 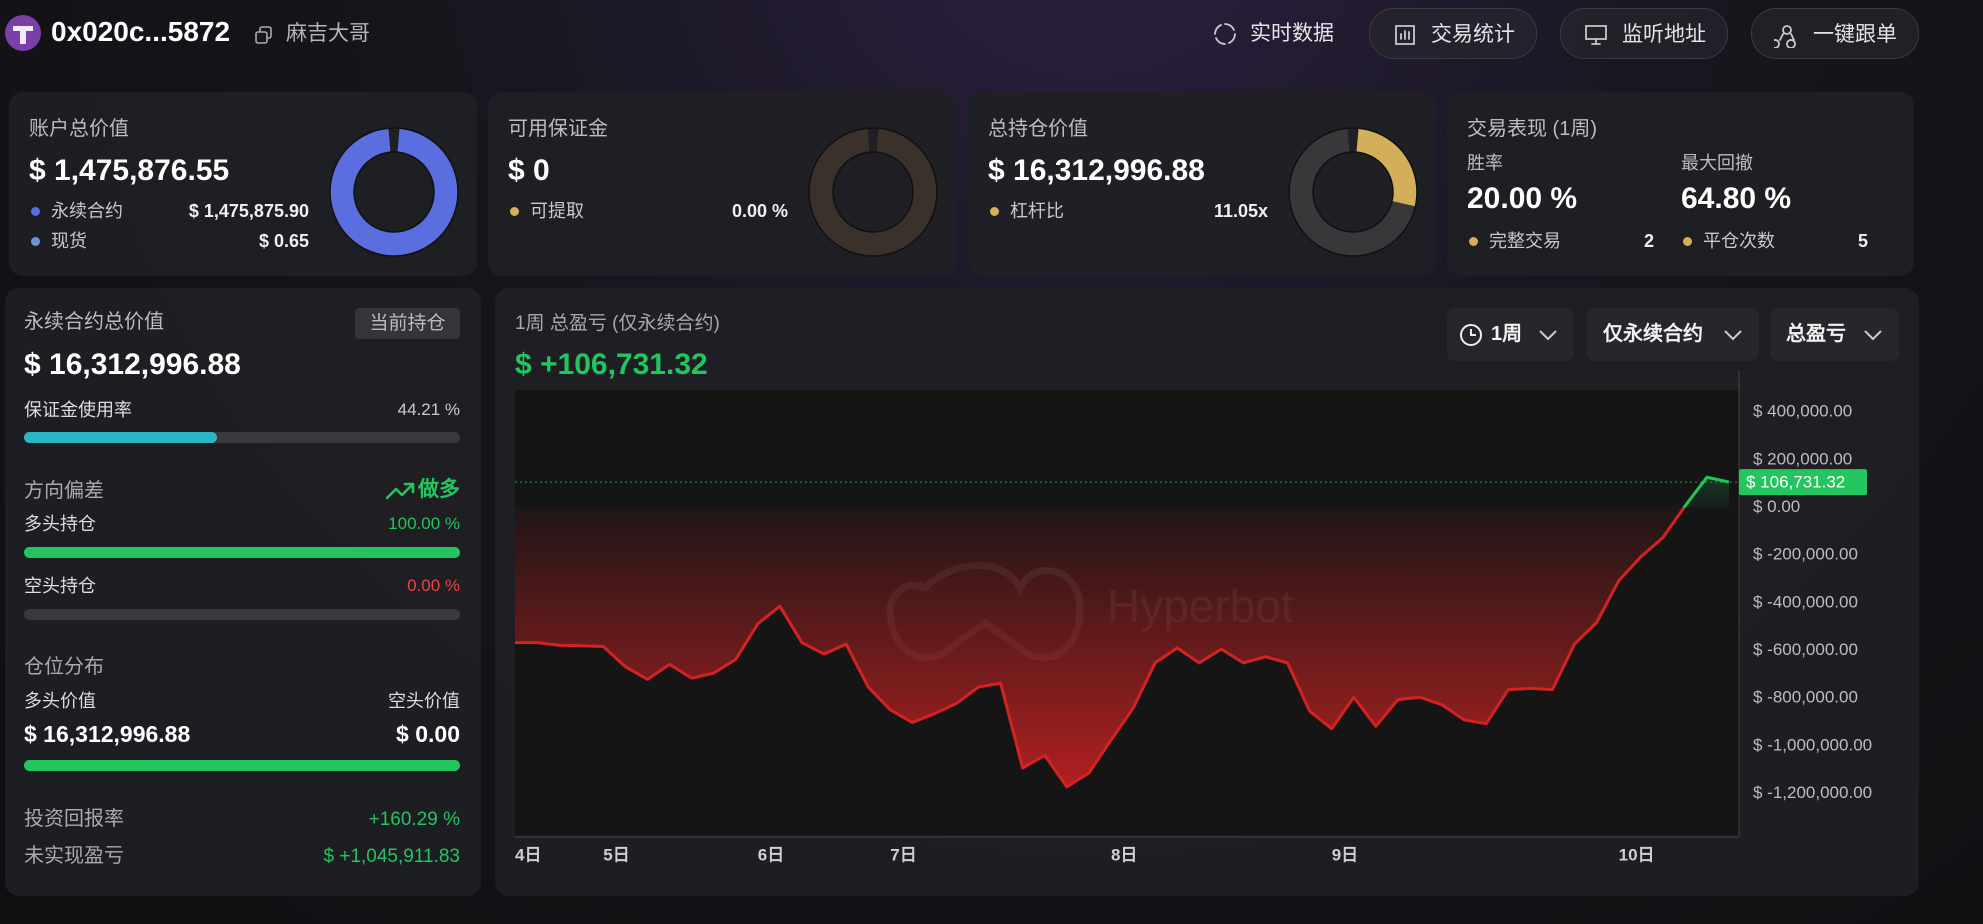 I want to click on row-value: $ +1,045,911.83, so click(x=391, y=856).